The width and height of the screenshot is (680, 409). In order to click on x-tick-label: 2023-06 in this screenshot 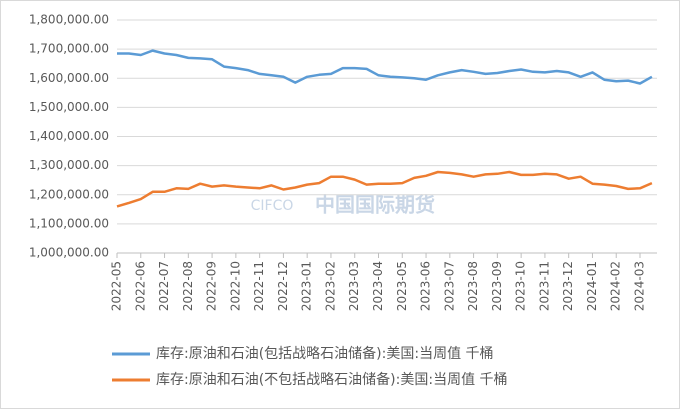, I will do `click(426, 286)`.